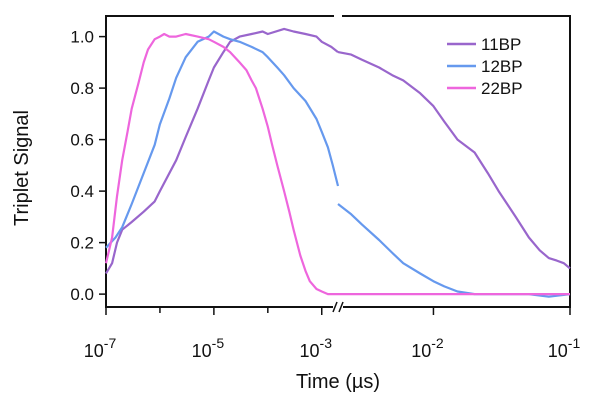 The width and height of the screenshot is (590, 394). What do you see at coordinates (341, 307) in the screenshot?
I see `axis-break-slash-right` at bounding box center [341, 307].